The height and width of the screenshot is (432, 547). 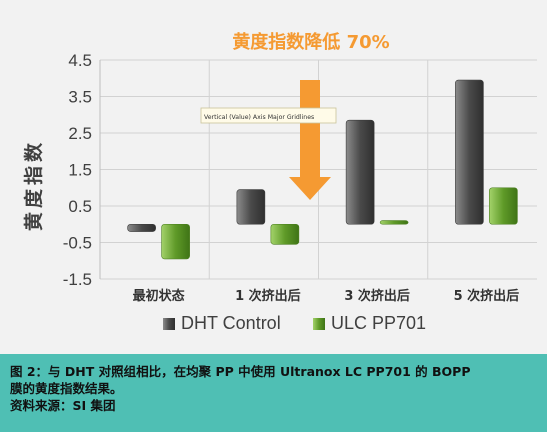 I want to click on y-tick-label: 4.5, so click(x=80, y=60).